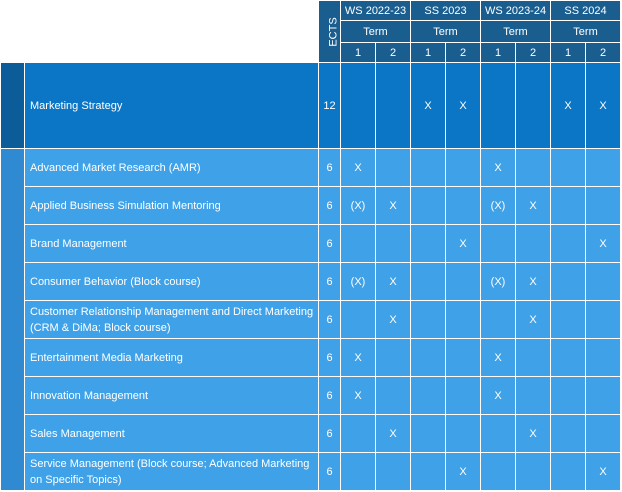  I want to click on header-blank, so click(159, 31).